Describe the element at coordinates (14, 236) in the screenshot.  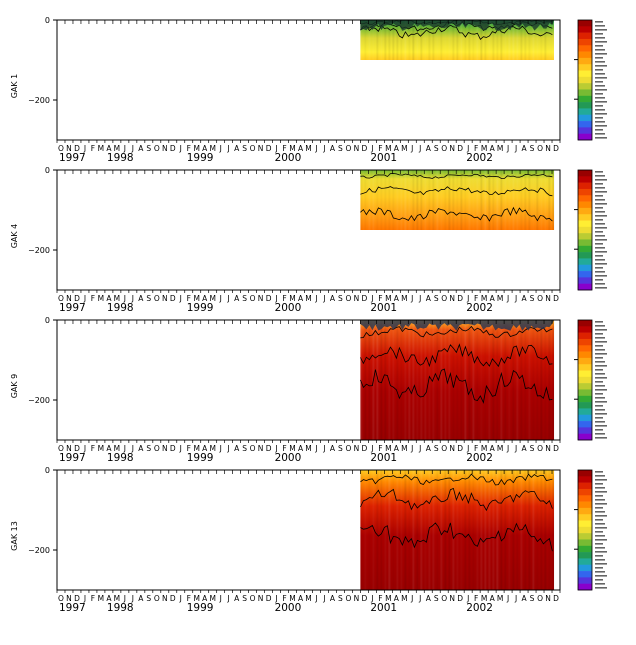
I see `panel-label: GAK 4` at that location.